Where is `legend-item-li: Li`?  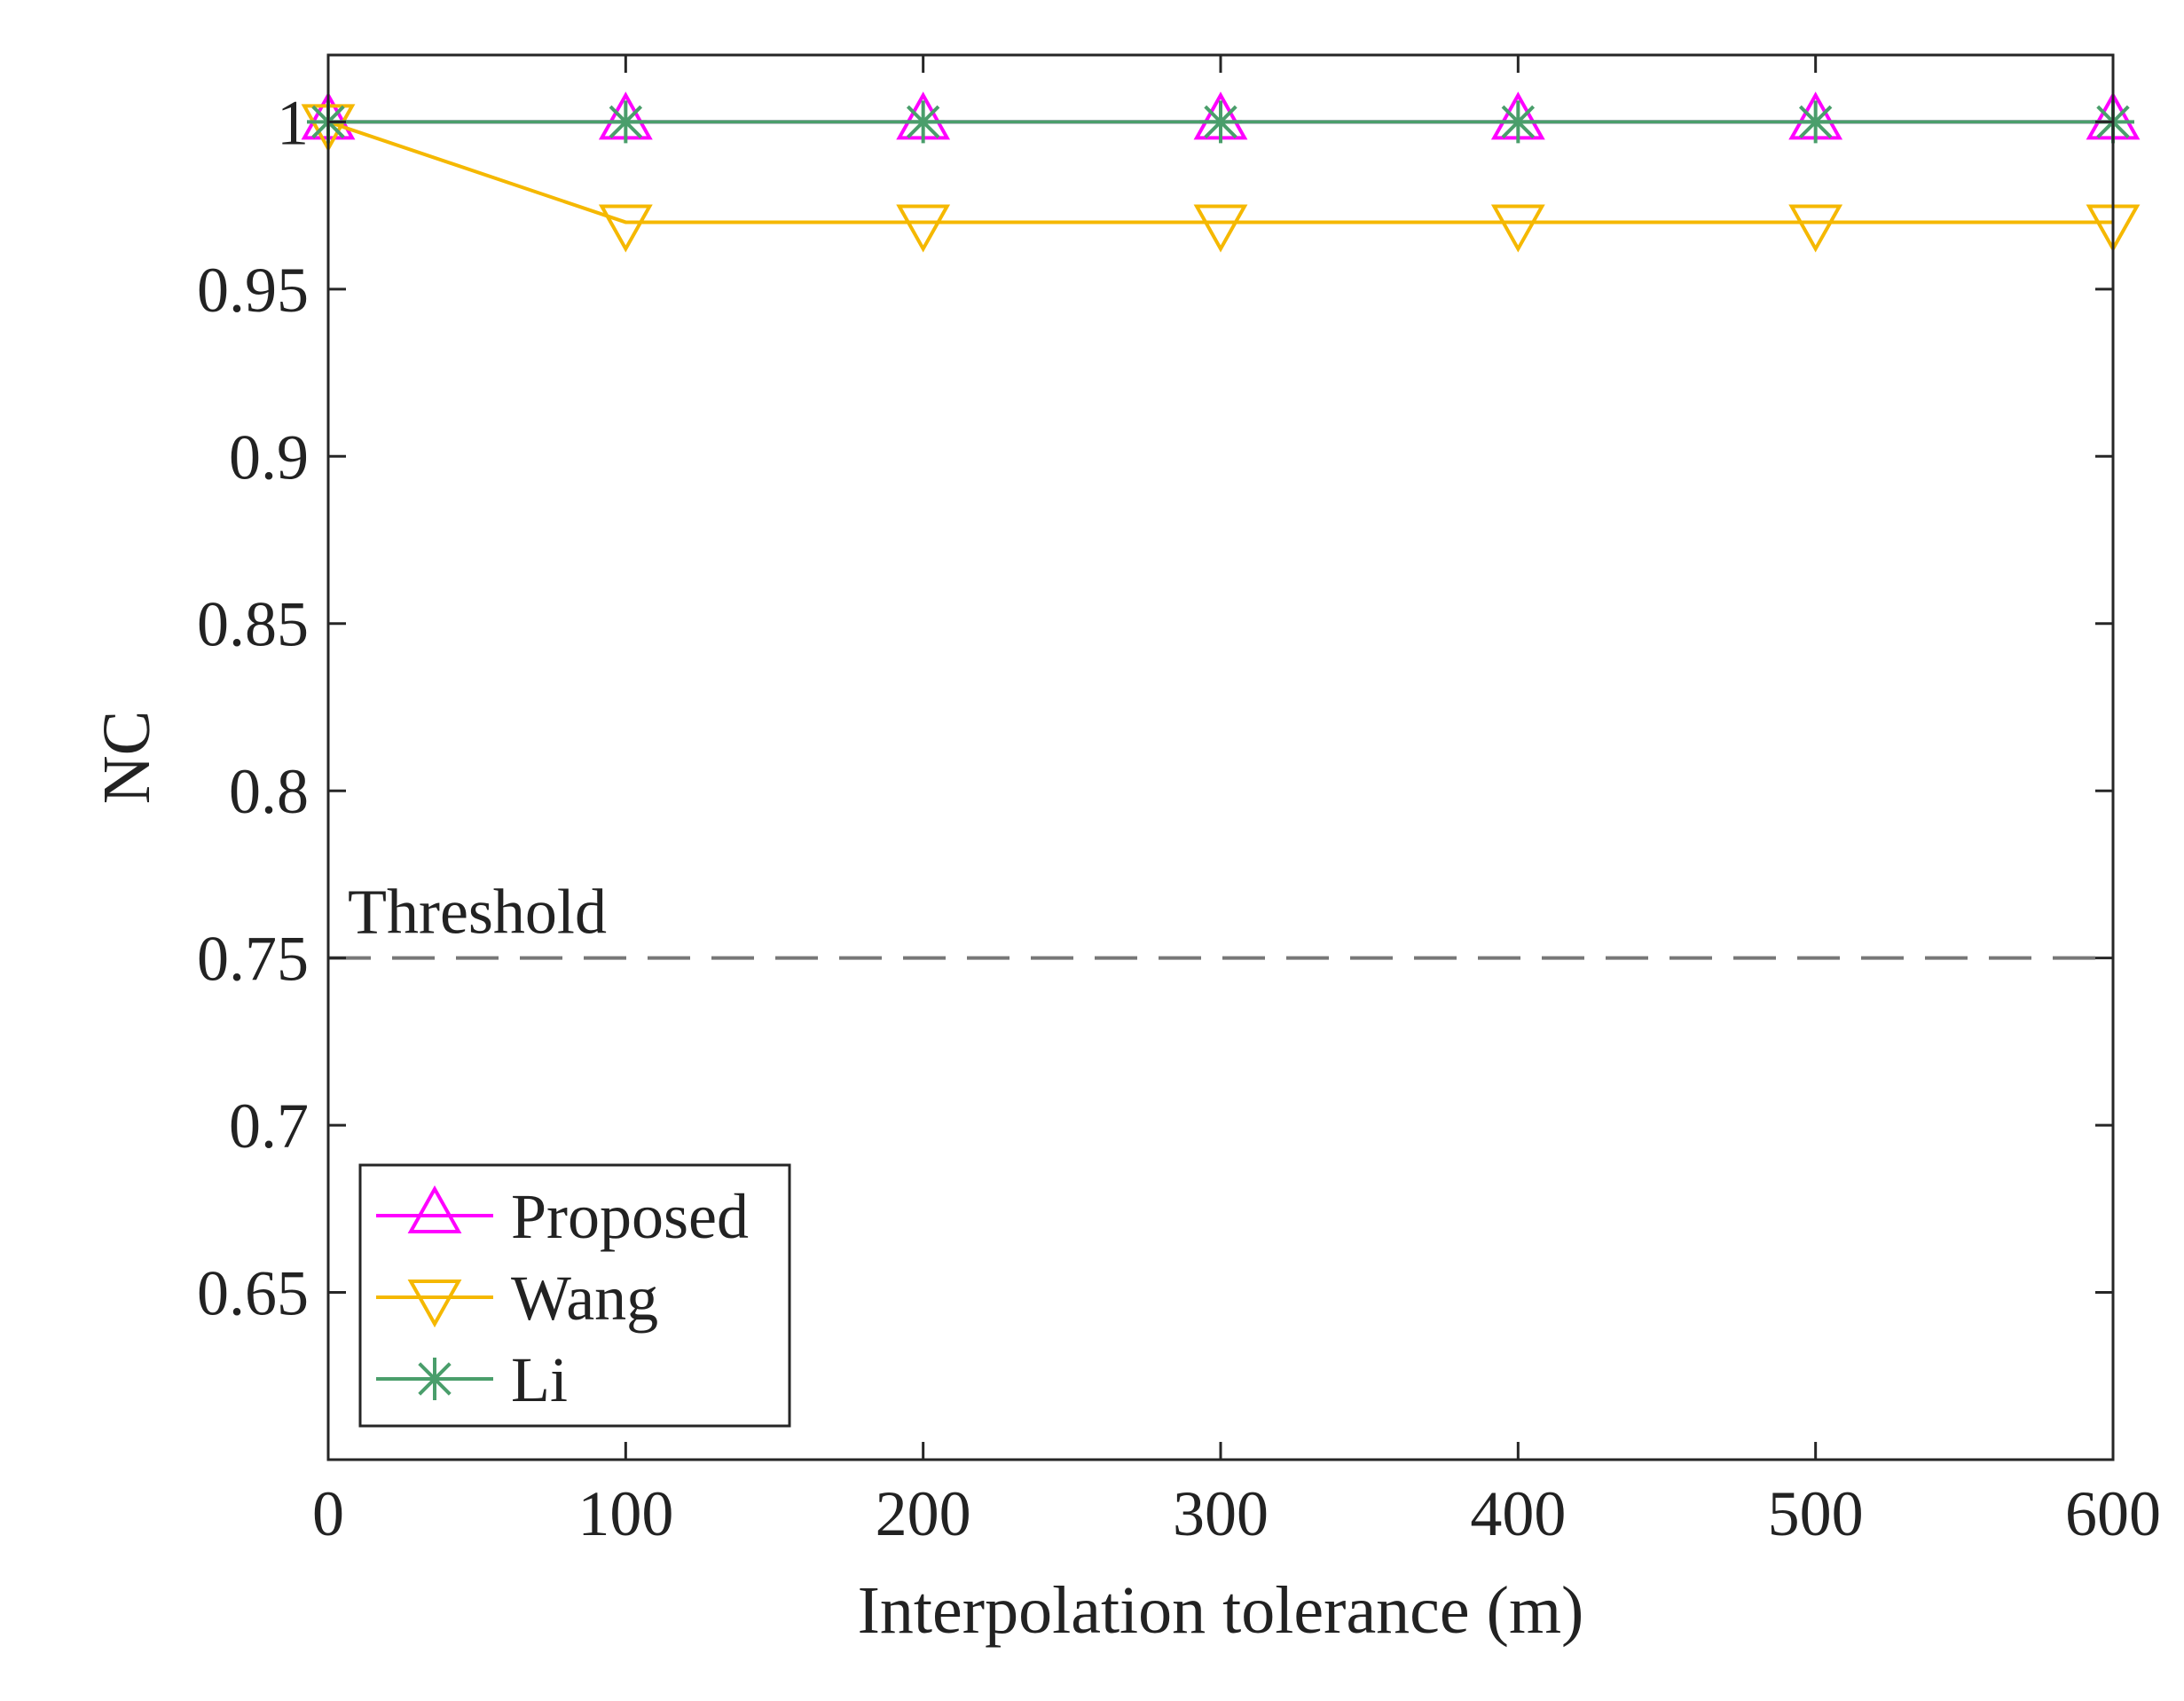 legend-item-li: Li is located at coordinates (472, 1379).